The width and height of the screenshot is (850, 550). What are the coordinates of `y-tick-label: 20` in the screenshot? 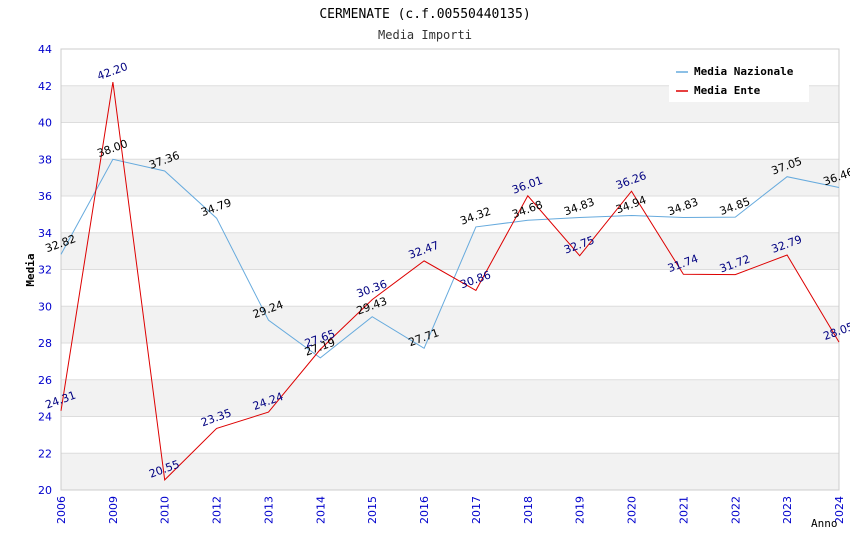 It's located at (45, 490).